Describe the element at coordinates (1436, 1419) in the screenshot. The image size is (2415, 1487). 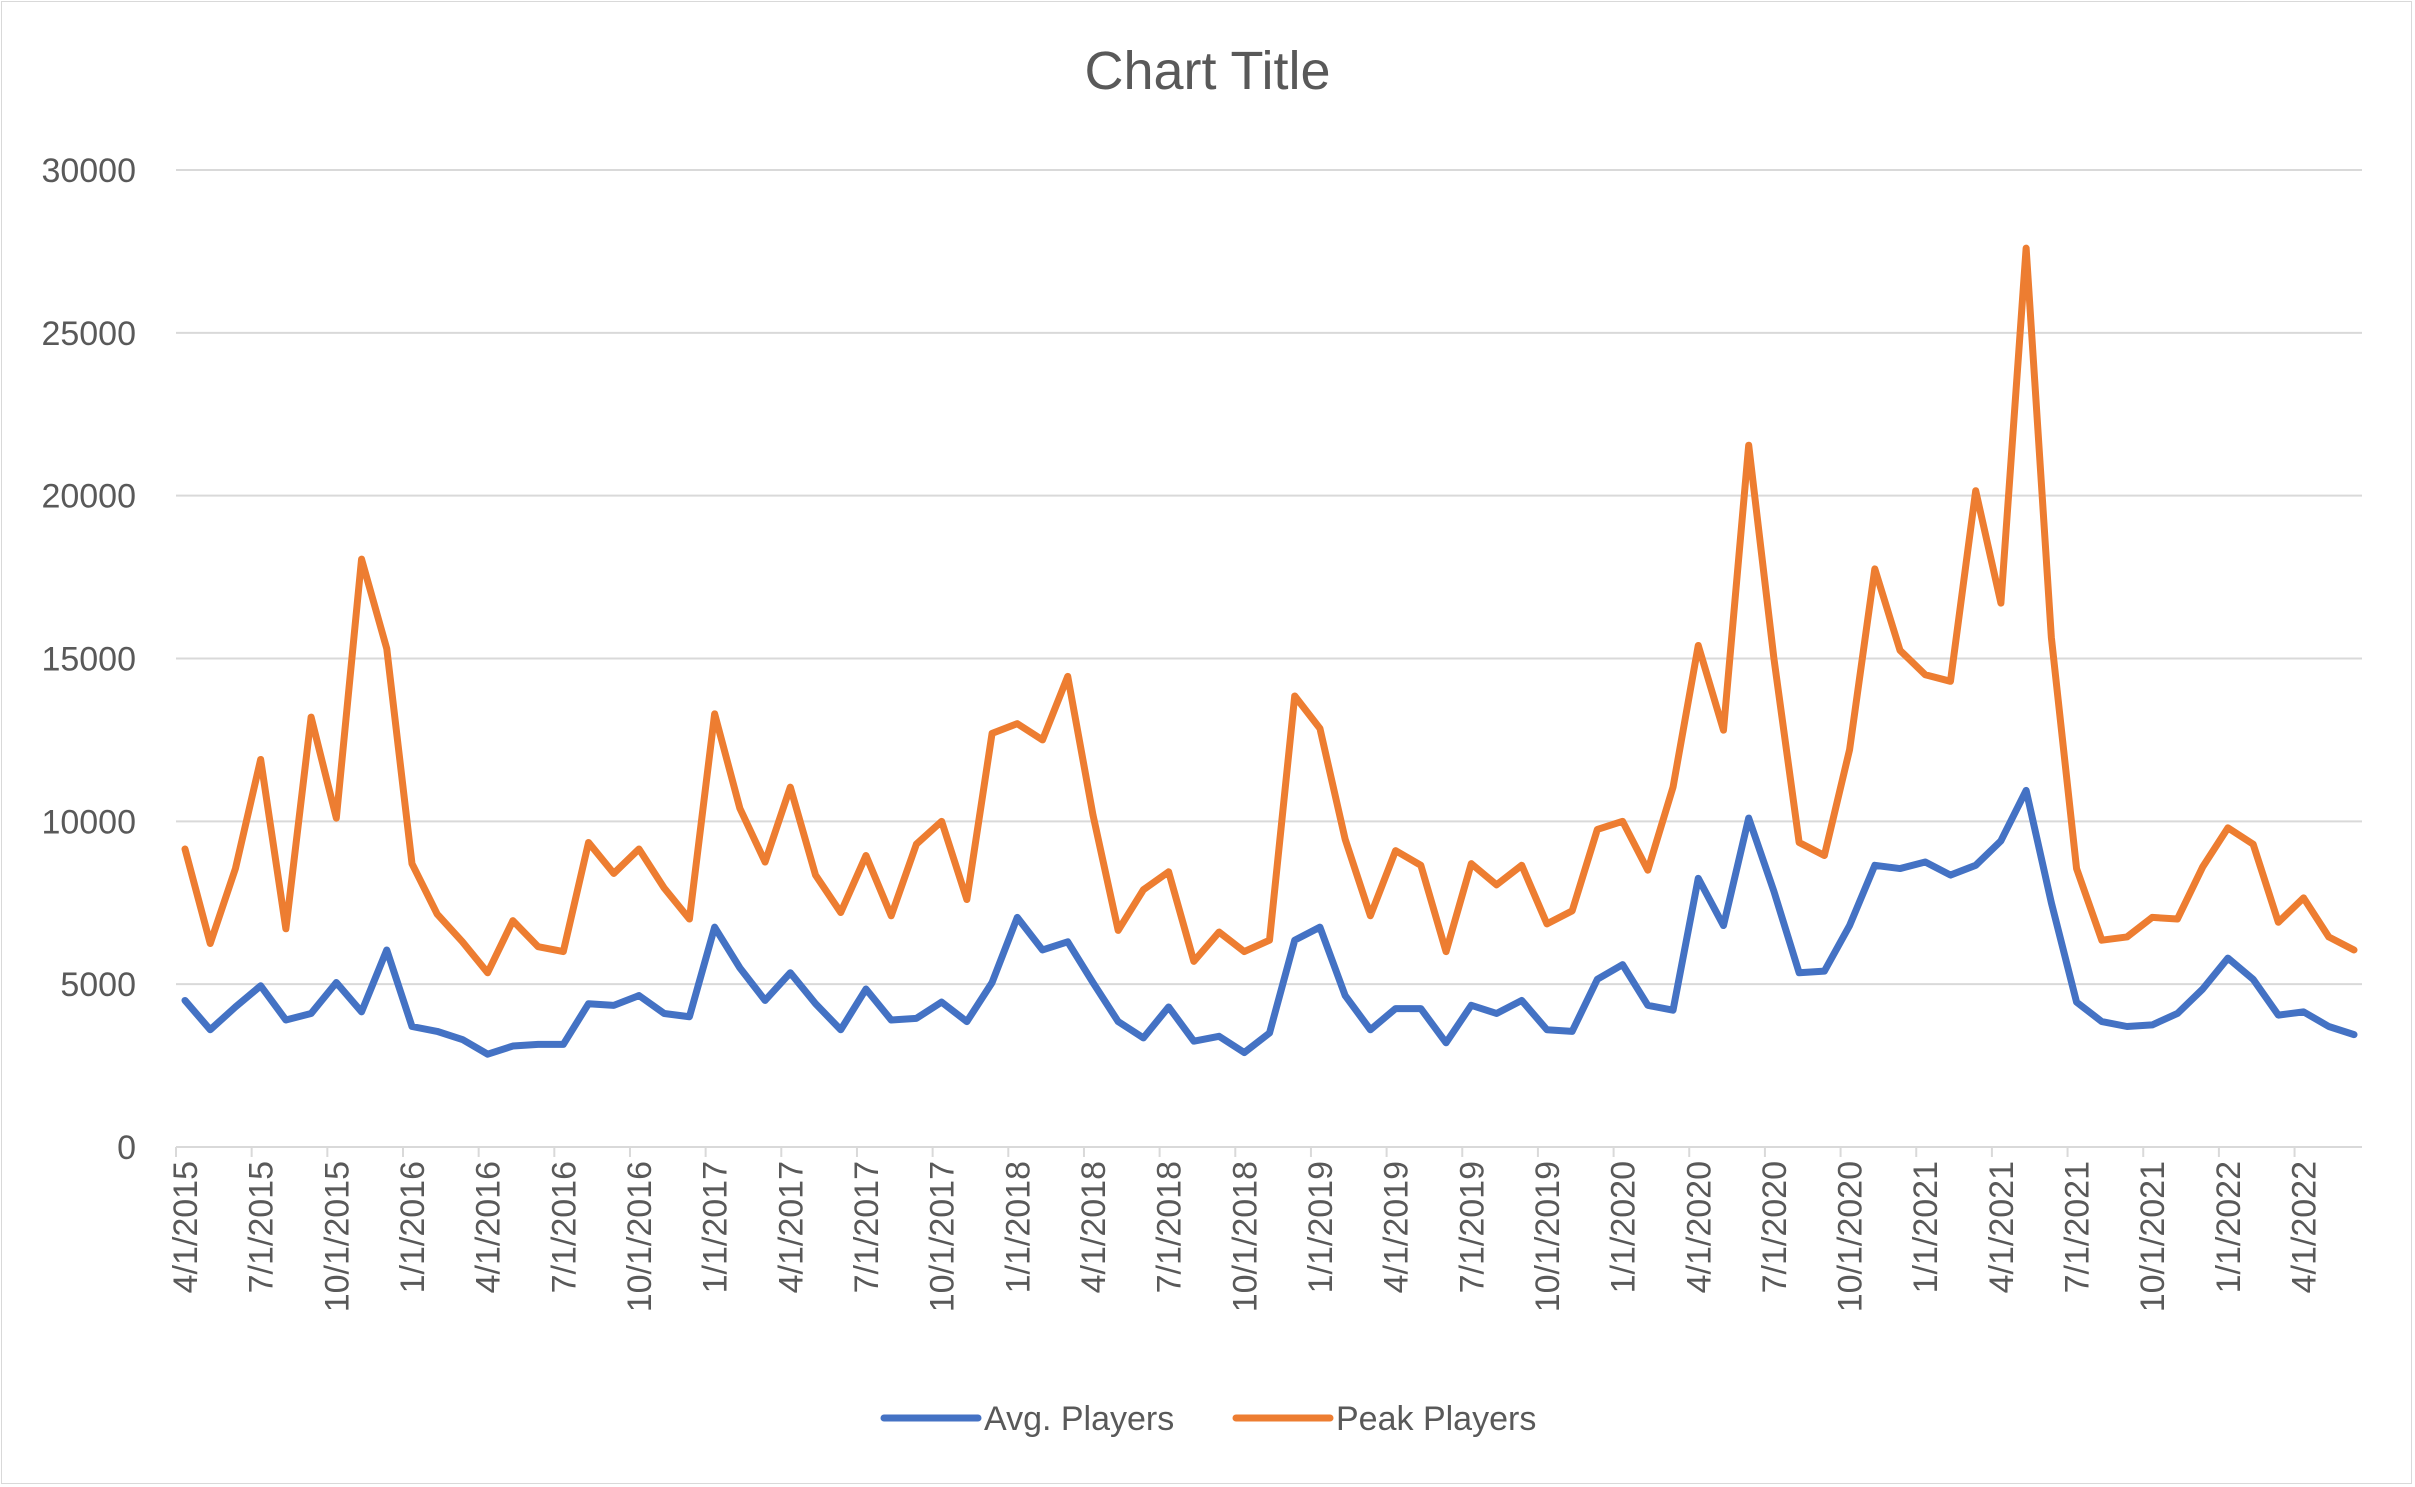
I see `legend-label: Peak Players` at that location.